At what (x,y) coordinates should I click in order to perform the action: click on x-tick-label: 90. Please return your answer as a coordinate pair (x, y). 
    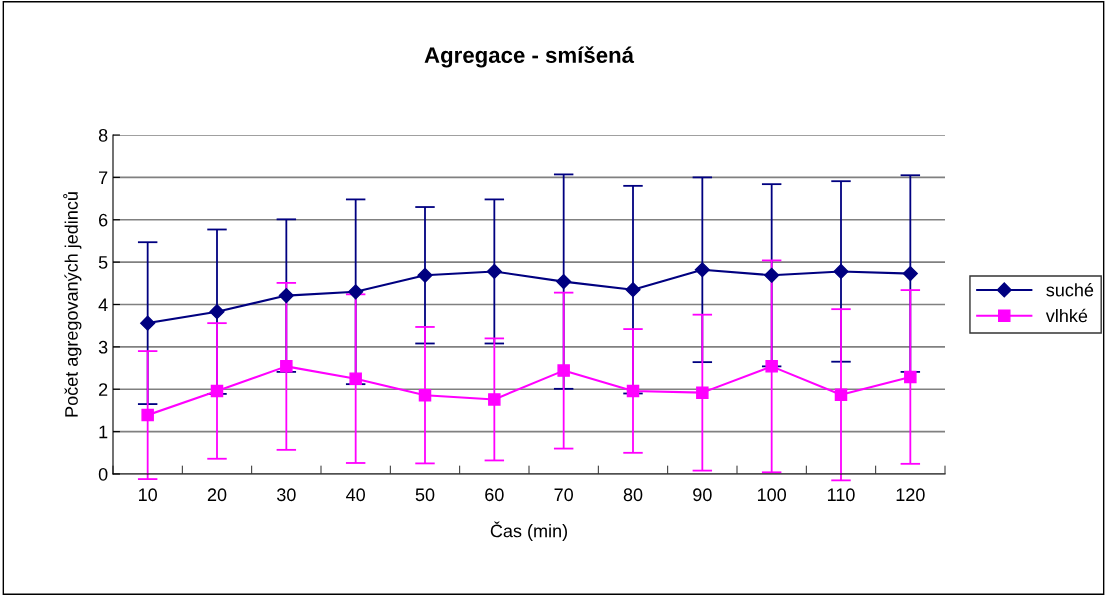
    Looking at the image, I should click on (702, 495).